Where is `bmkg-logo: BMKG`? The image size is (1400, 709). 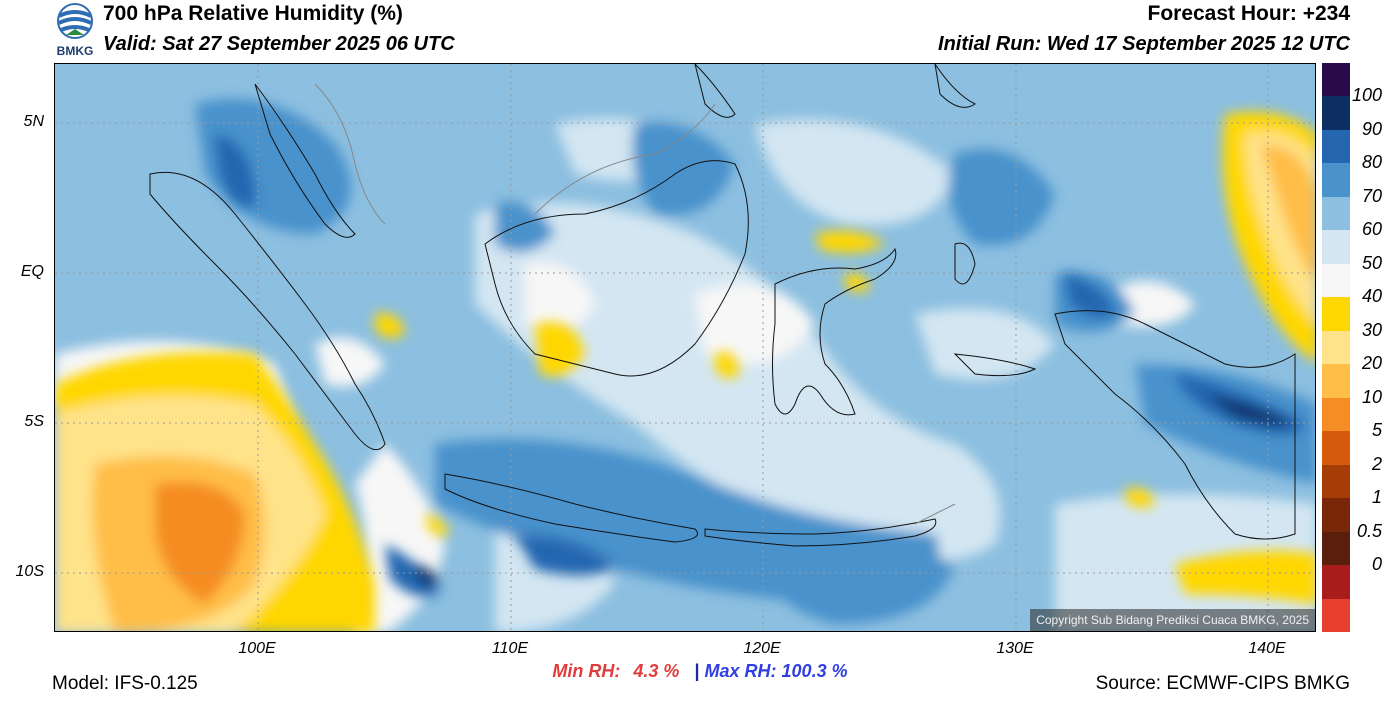 bmkg-logo: BMKG is located at coordinates (75, 31).